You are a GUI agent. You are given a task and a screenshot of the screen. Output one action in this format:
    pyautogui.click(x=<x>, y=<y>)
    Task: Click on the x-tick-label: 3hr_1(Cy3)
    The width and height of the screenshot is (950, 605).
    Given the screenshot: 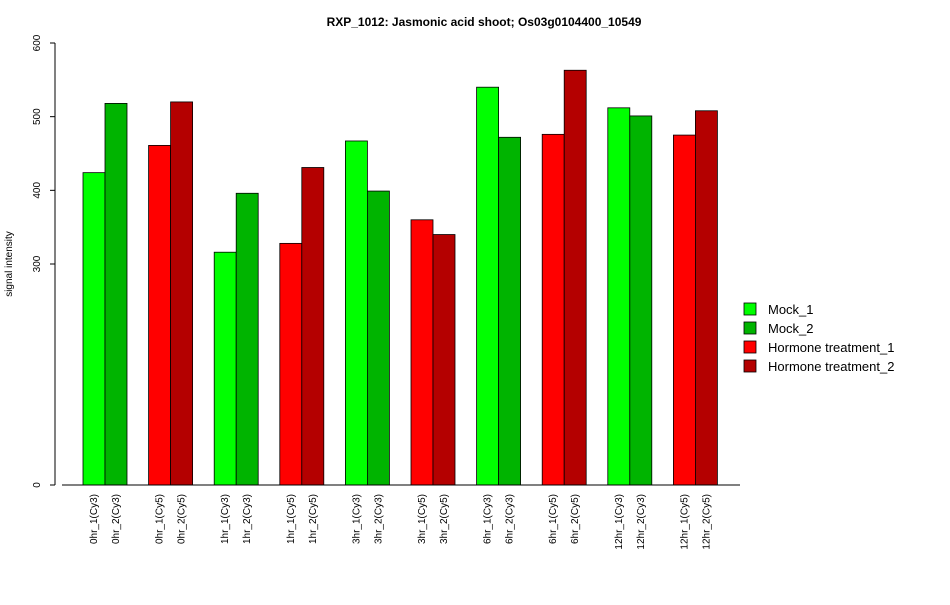 What is the action you would take?
    pyautogui.click(x=356, y=519)
    